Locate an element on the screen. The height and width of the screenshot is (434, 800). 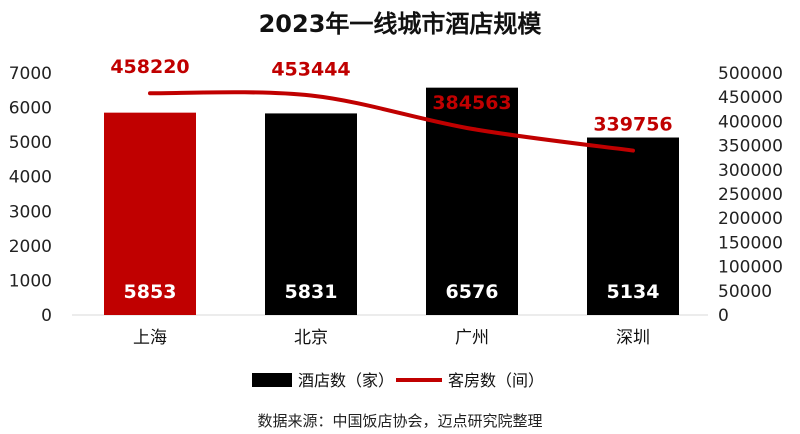
line-series is located at coordinates (391, 121).